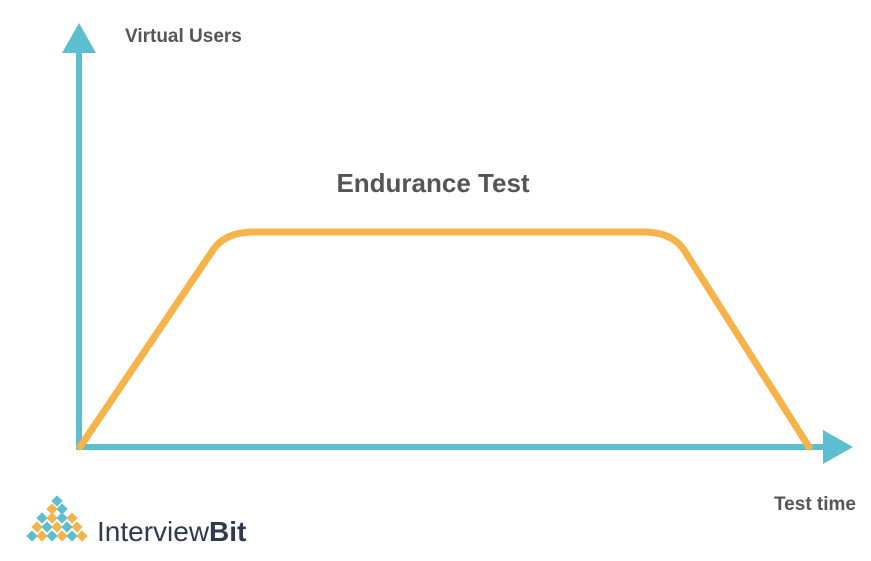  What do you see at coordinates (227, 531) in the screenshot?
I see `logo-wordmark-part2: Bit` at bounding box center [227, 531].